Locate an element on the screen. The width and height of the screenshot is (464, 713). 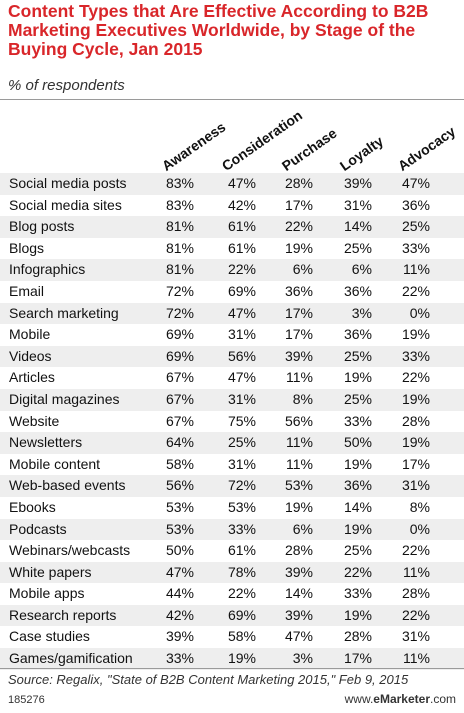
column-header-advocacy: Advocacy is located at coordinates (426, 148).